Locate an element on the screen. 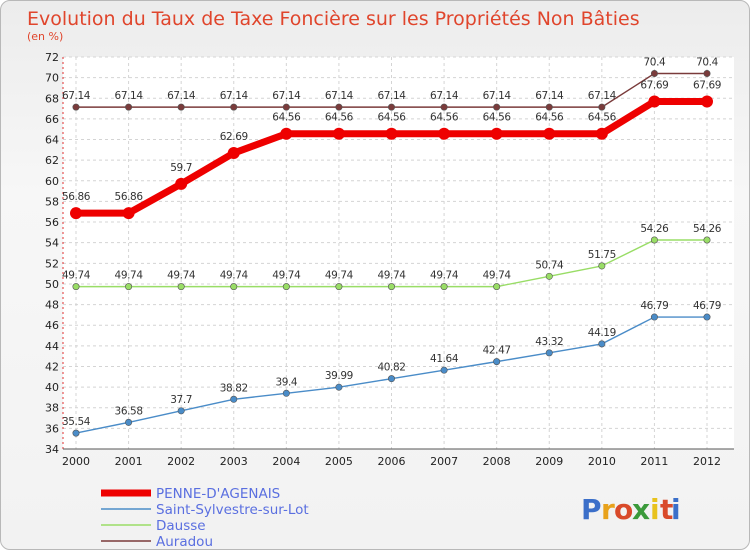  data-label-saint-sylvestre-sur-lot: 41.64 is located at coordinates (444, 359).